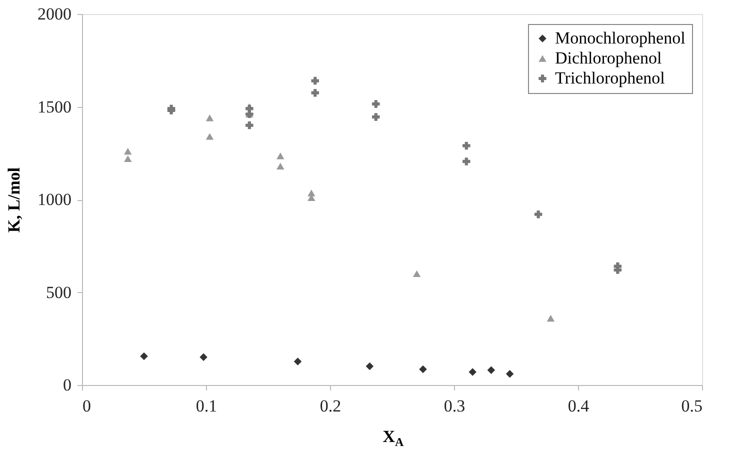 This screenshot has height=471, width=748. Describe the element at coordinates (691, 406) in the screenshot. I see `x-tick-label: 0.5` at that location.